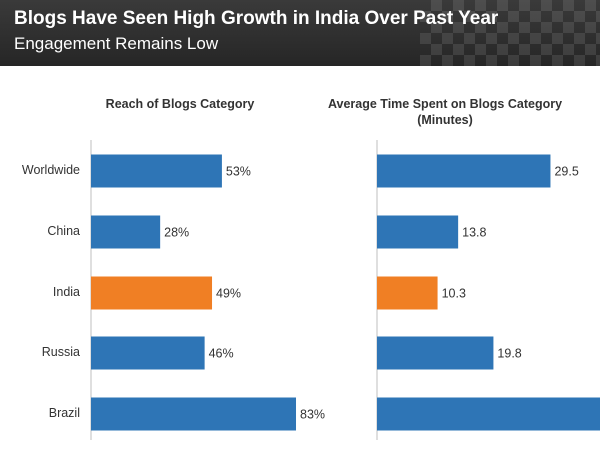 The width and height of the screenshot is (600, 450). I want to click on category-label-russia: Russia, so click(60, 352).